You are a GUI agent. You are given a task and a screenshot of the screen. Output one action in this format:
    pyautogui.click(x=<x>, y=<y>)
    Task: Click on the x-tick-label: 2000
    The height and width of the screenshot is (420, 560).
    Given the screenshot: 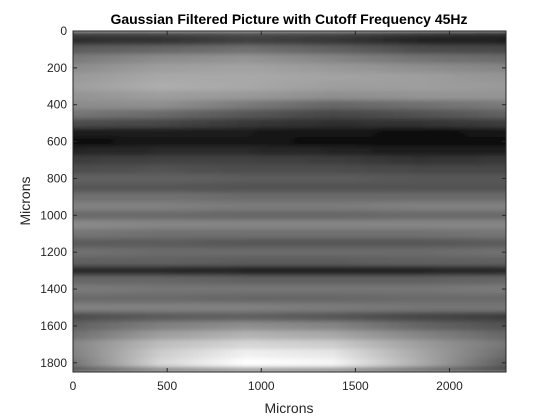 What is the action you would take?
    pyautogui.click(x=449, y=386)
    